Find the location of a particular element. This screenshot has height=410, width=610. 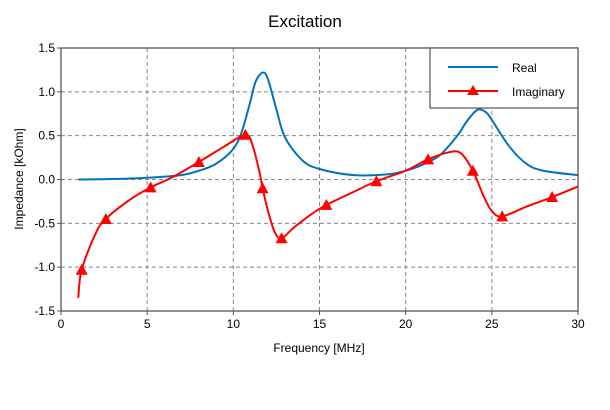

y-tick-label: -1.0 is located at coordinates (44, 267).